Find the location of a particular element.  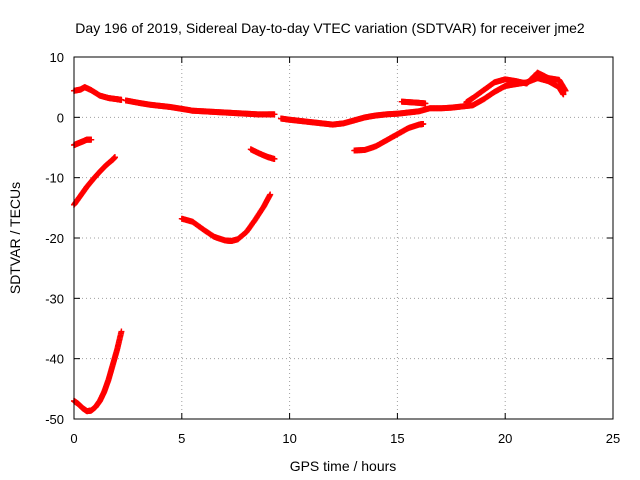

series-arc-c is located at coordinates (94, 181).